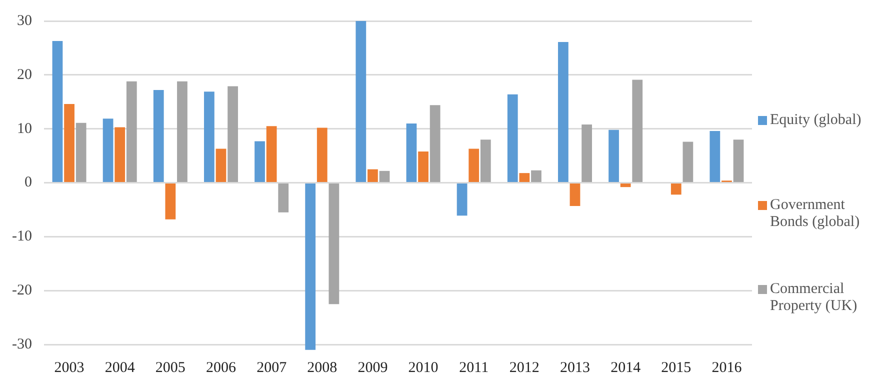 Image resolution: width=874 pixels, height=385 pixels. What do you see at coordinates (170, 368) in the screenshot?
I see `x-tick-label: 2005` at bounding box center [170, 368].